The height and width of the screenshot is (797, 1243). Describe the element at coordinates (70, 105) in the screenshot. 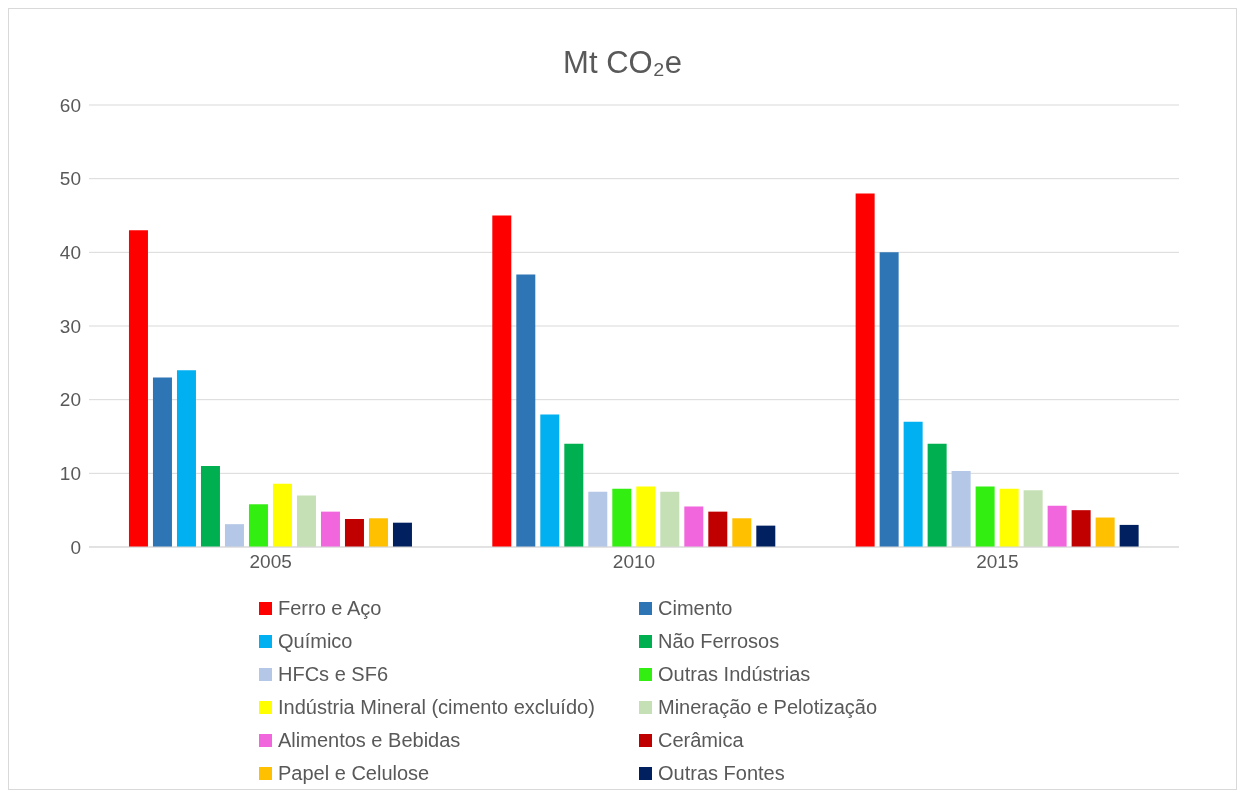

I see `y-tick-label: 60` at that location.